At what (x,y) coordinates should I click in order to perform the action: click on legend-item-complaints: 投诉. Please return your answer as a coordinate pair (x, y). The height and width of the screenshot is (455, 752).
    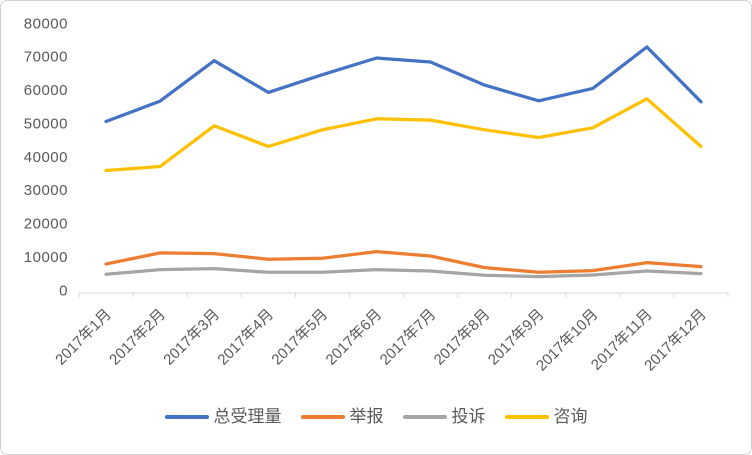
    Looking at the image, I should click on (444, 416).